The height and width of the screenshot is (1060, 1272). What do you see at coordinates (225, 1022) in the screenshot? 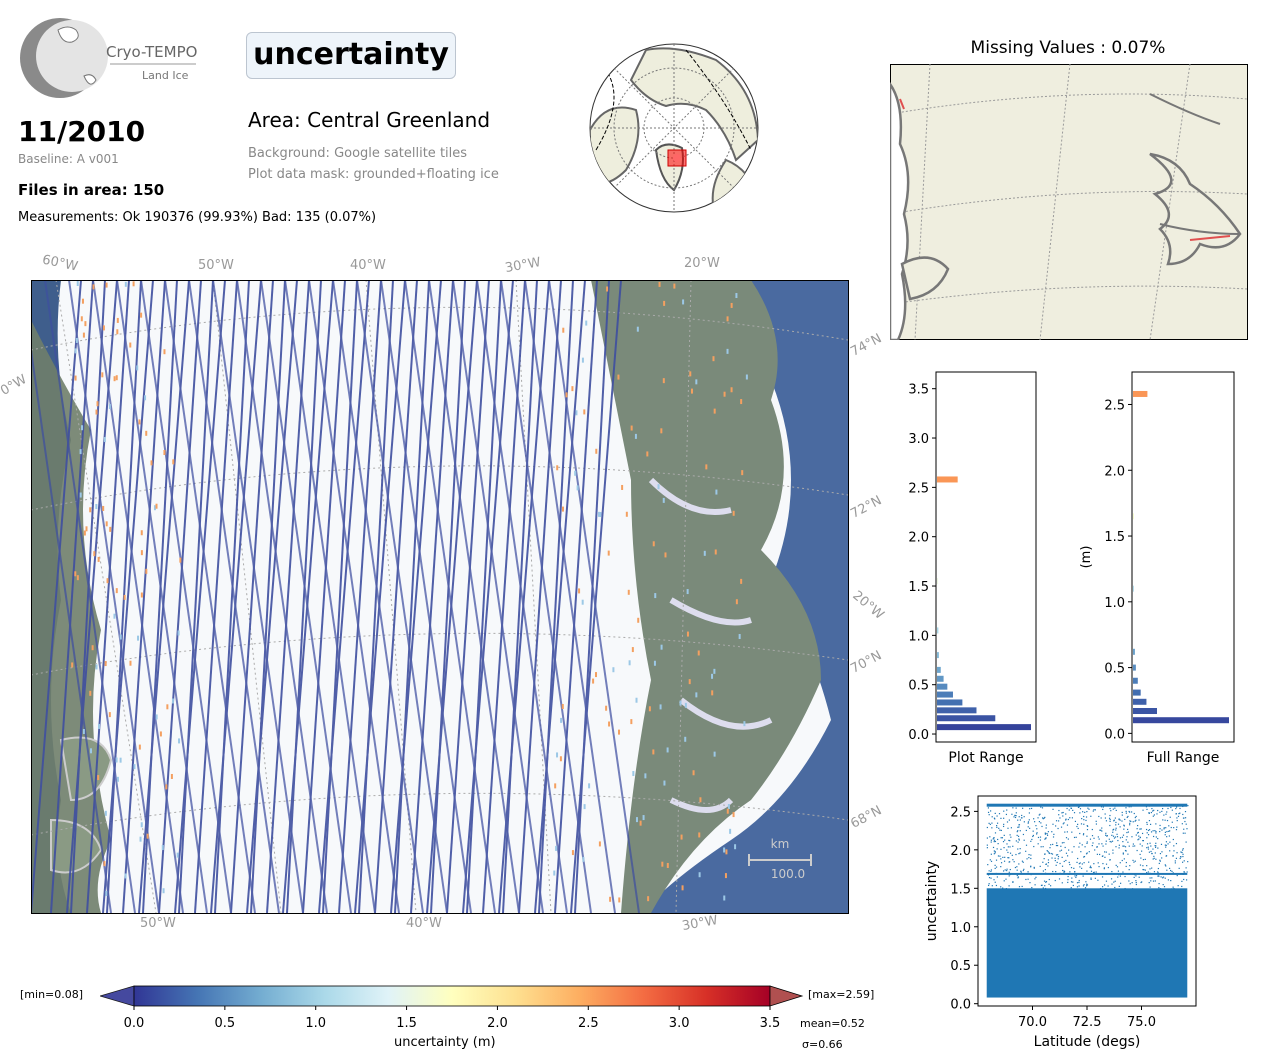
I see `colorbar-tick-label: 0.5` at bounding box center [225, 1022].